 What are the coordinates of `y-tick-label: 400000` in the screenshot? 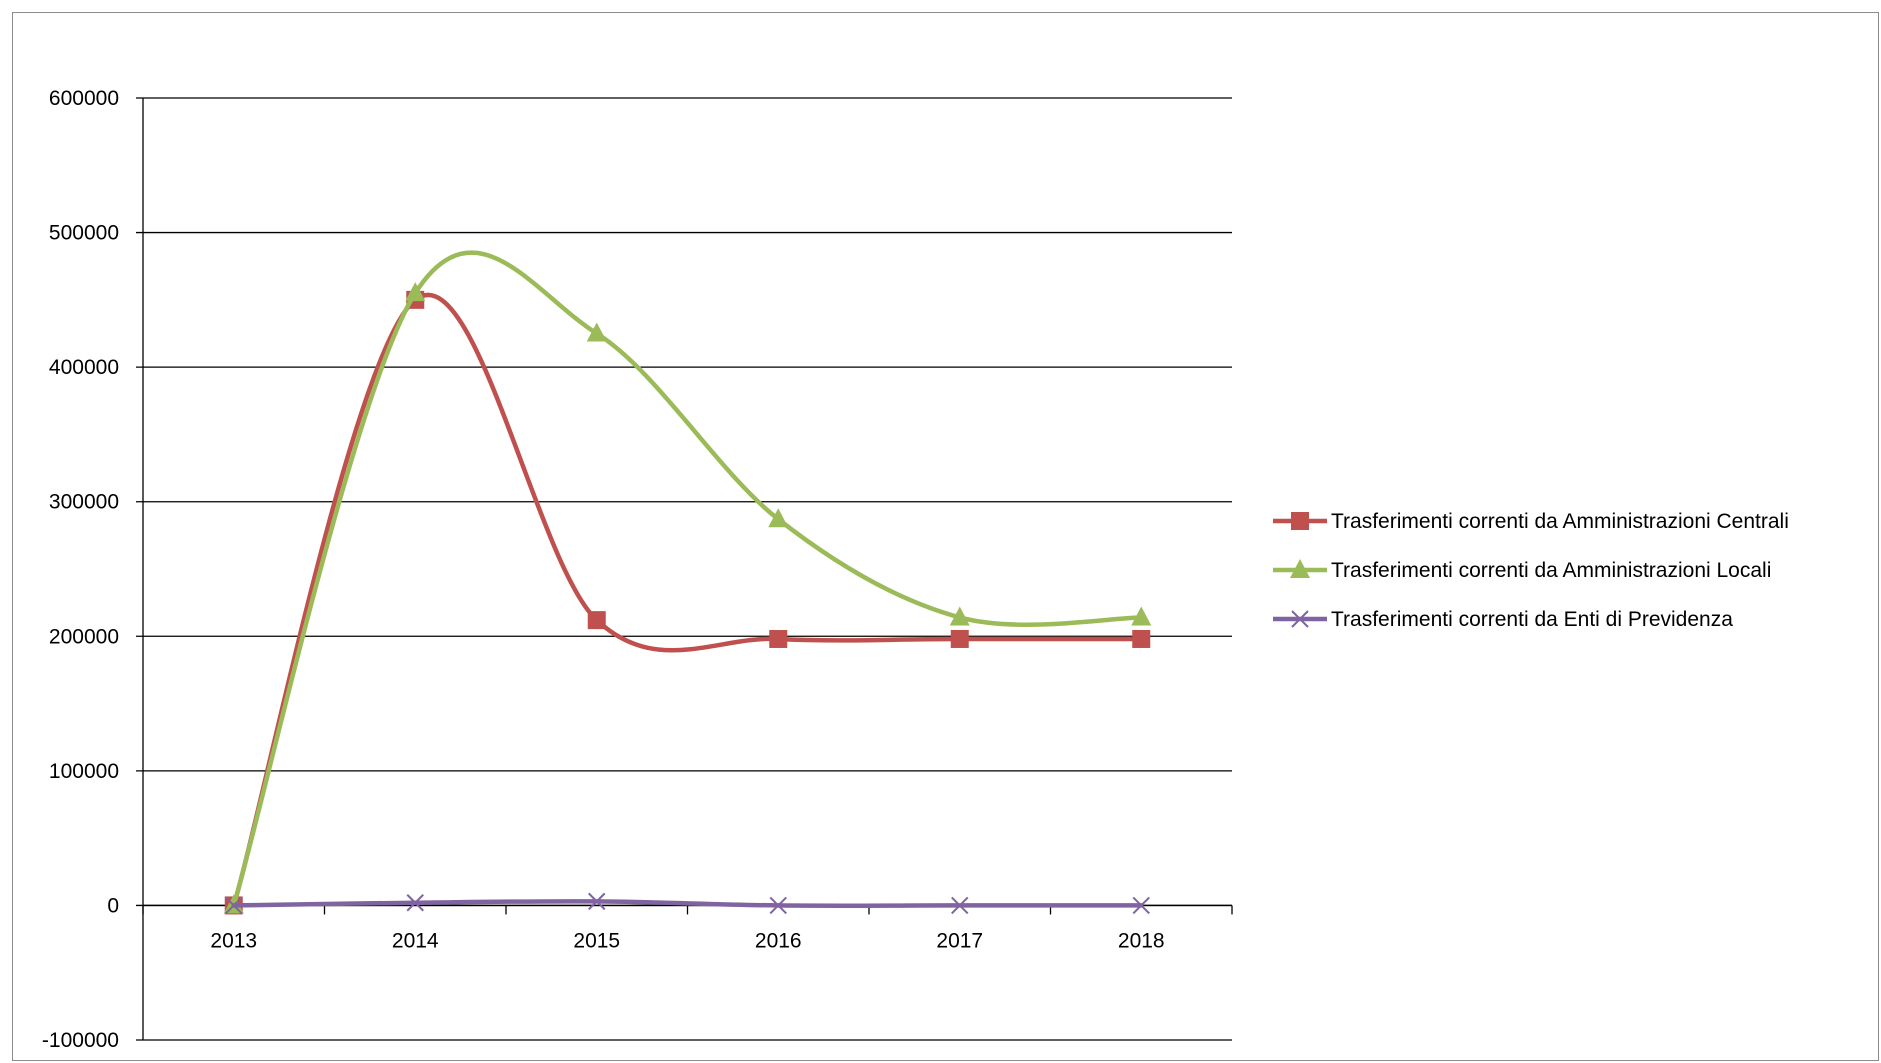 It's located at (84, 367).